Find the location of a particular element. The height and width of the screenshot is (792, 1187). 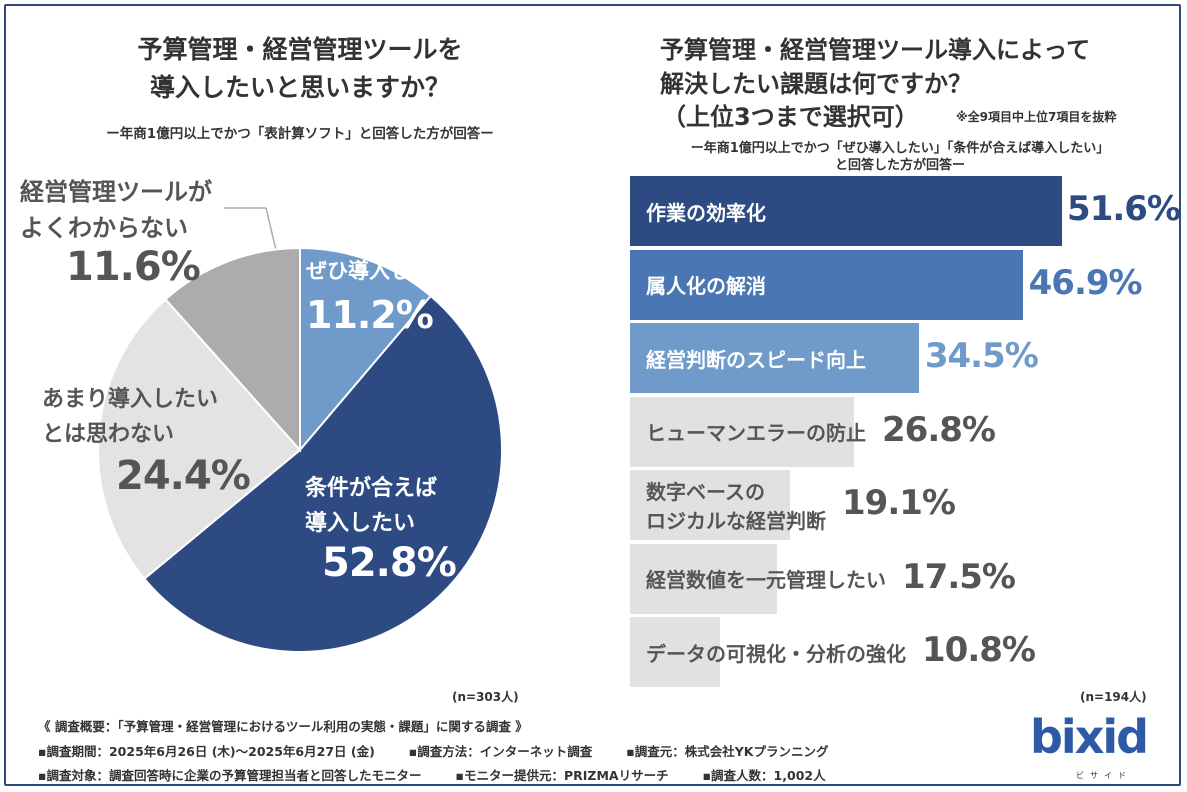

bar-label-line1-5: 経営数値を一元管理したい is located at coordinates (766, 580).